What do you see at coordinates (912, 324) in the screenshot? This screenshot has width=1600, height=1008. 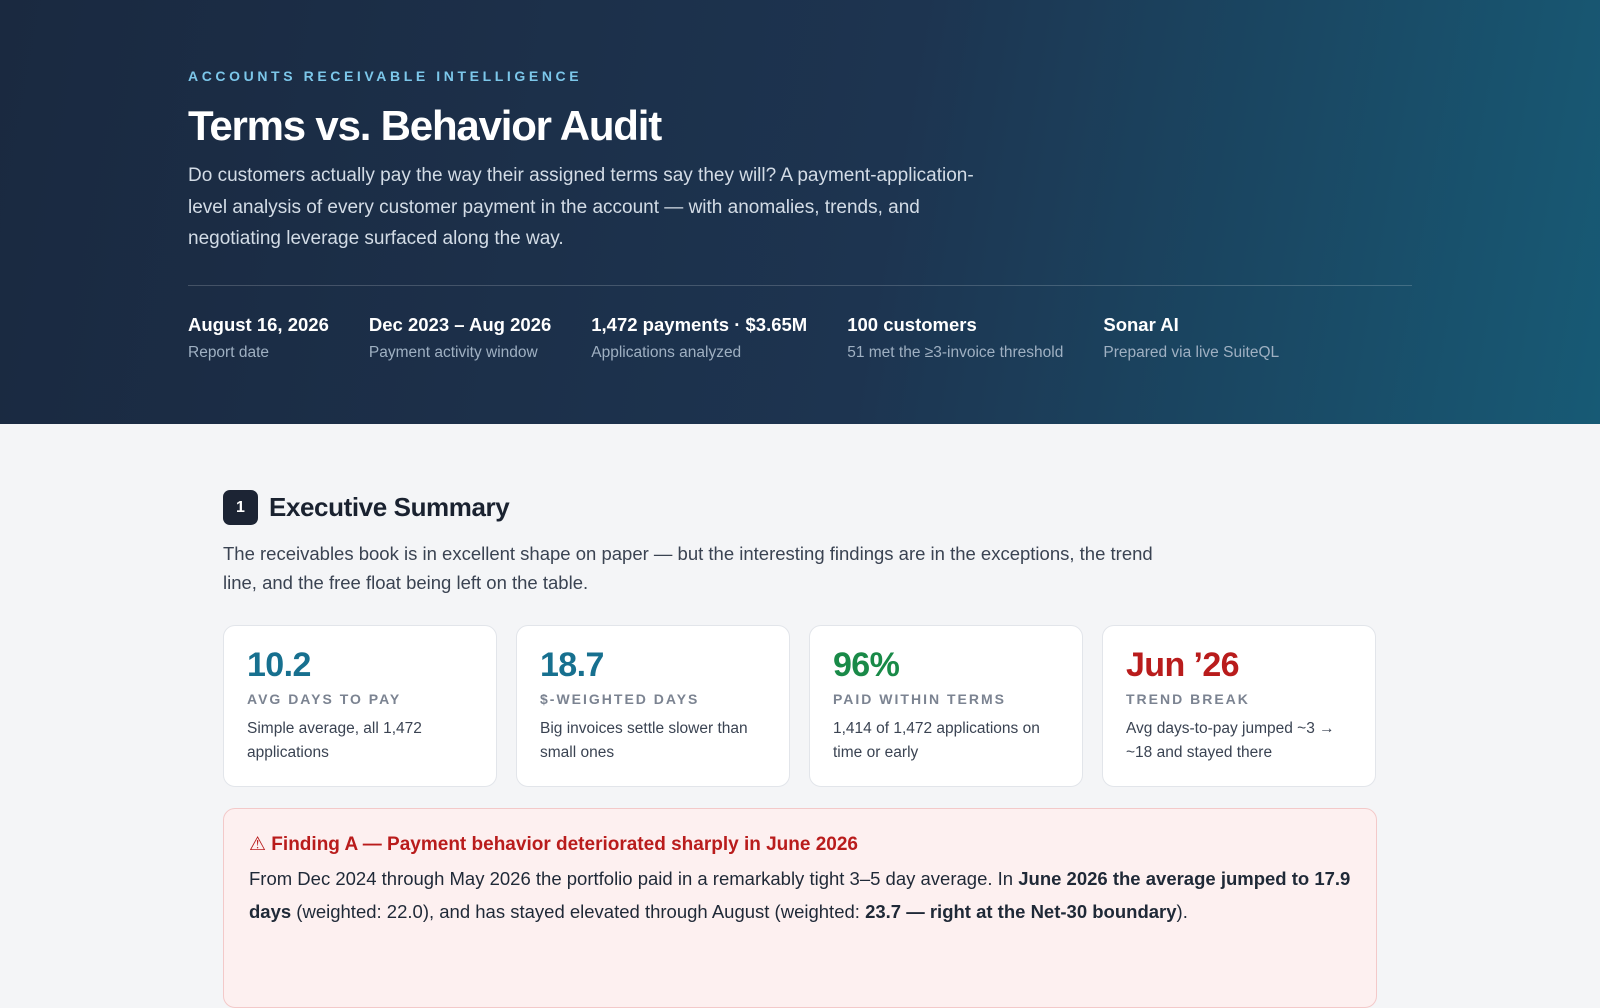 I see `meta-value: 100 customers` at bounding box center [912, 324].